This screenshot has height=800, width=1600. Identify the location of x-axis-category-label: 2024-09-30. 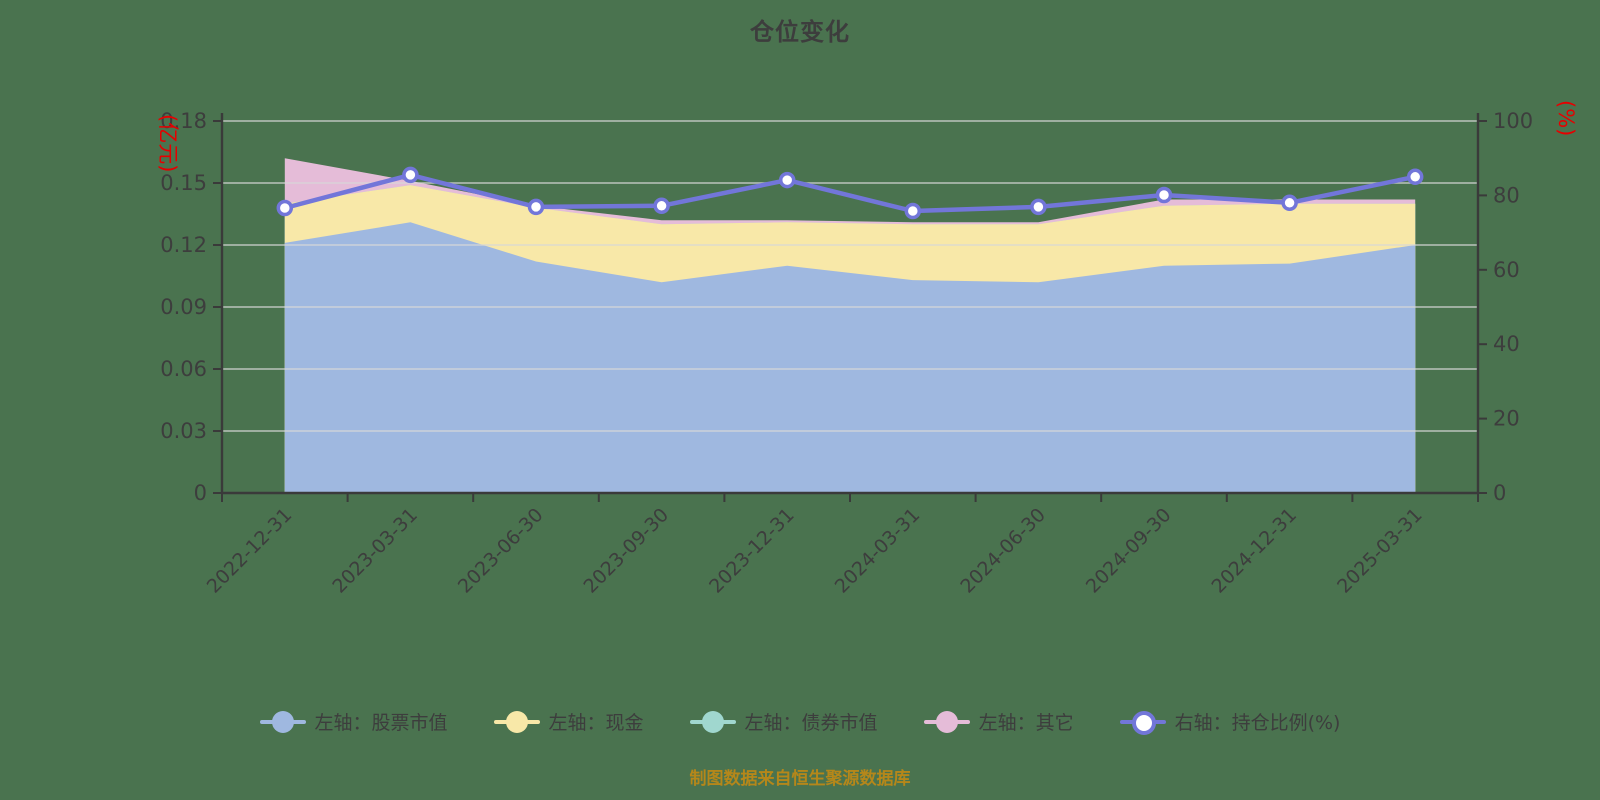
(1129, 551).